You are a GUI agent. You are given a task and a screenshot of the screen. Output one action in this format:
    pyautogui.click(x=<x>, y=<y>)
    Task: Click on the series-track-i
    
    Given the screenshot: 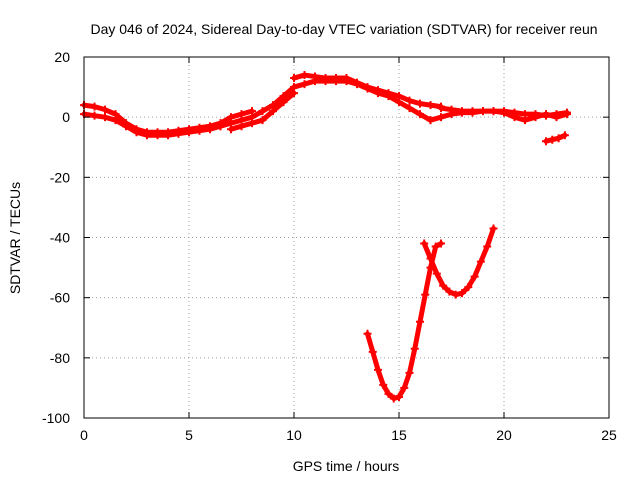 What is the action you would take?
    pyautogui.click(x=555, y=138)
    